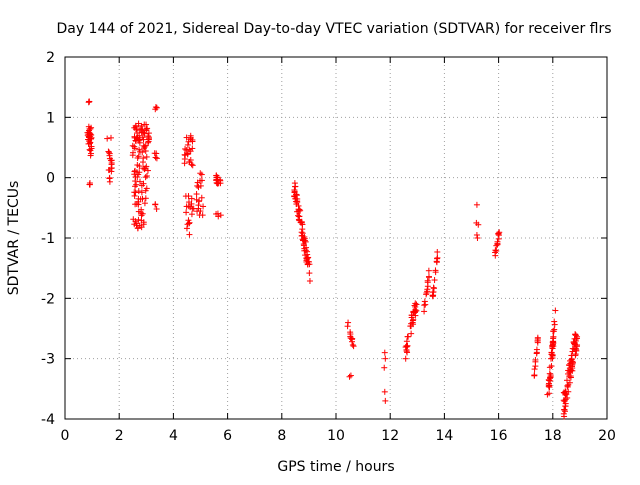 The image size is (640, 485). I want to click on y-tick-label: 0, so click(50, 179).